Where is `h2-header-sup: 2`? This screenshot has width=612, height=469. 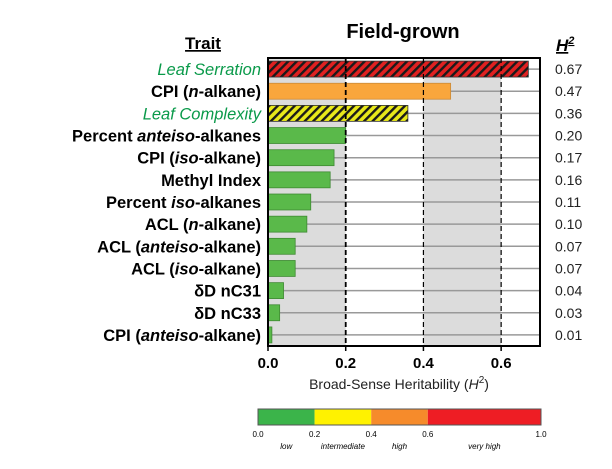
h2-header-sup: 2 is located at coordinates (570, 41).